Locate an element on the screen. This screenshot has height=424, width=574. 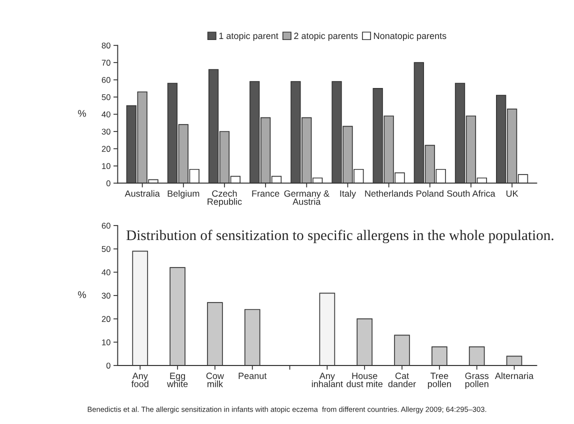
x-tick-label: Peanut is located at coordinates (252, 376).